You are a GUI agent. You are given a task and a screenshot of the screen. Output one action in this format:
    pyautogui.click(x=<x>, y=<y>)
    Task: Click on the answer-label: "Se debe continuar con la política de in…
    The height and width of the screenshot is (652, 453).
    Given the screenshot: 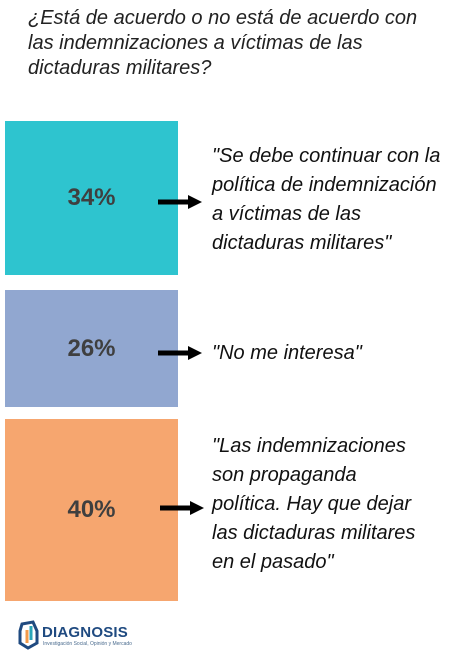 What is the action you would take?
    pyautogui.click(x=326, y=199)
    